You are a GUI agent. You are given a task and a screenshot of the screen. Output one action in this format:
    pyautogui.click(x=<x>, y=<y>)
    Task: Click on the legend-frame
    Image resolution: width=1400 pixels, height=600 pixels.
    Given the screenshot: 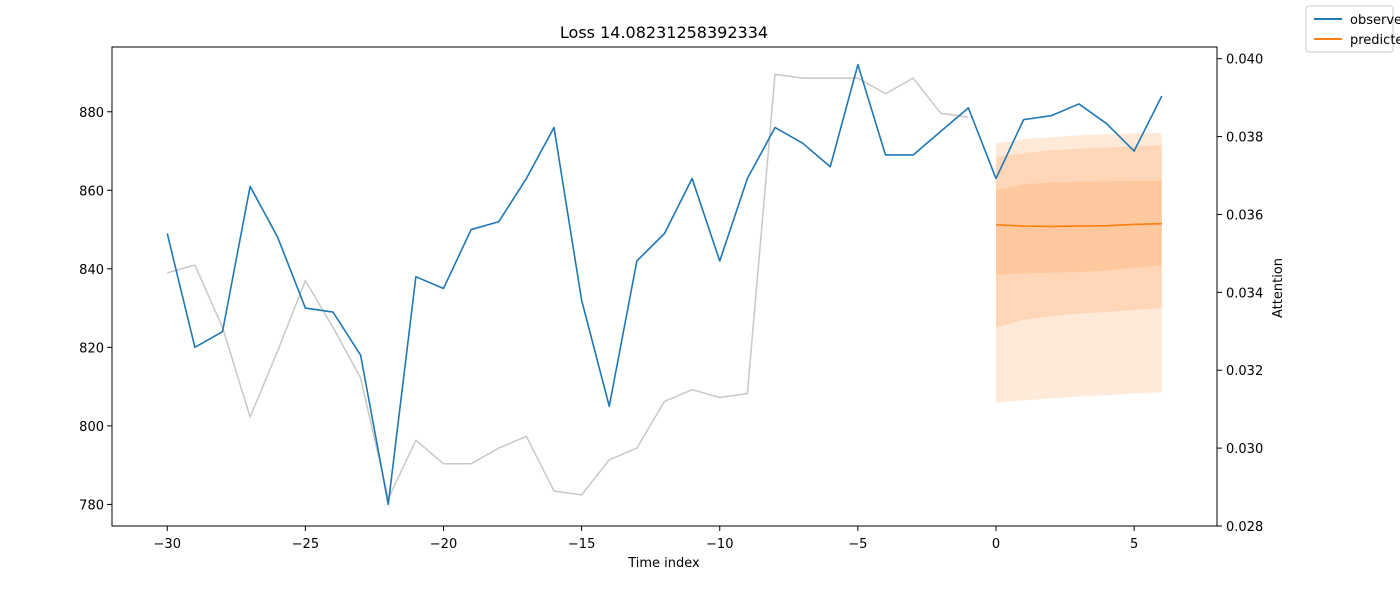 What is the action you would take?
    pyautogui.click(x=1349, y=29)
    